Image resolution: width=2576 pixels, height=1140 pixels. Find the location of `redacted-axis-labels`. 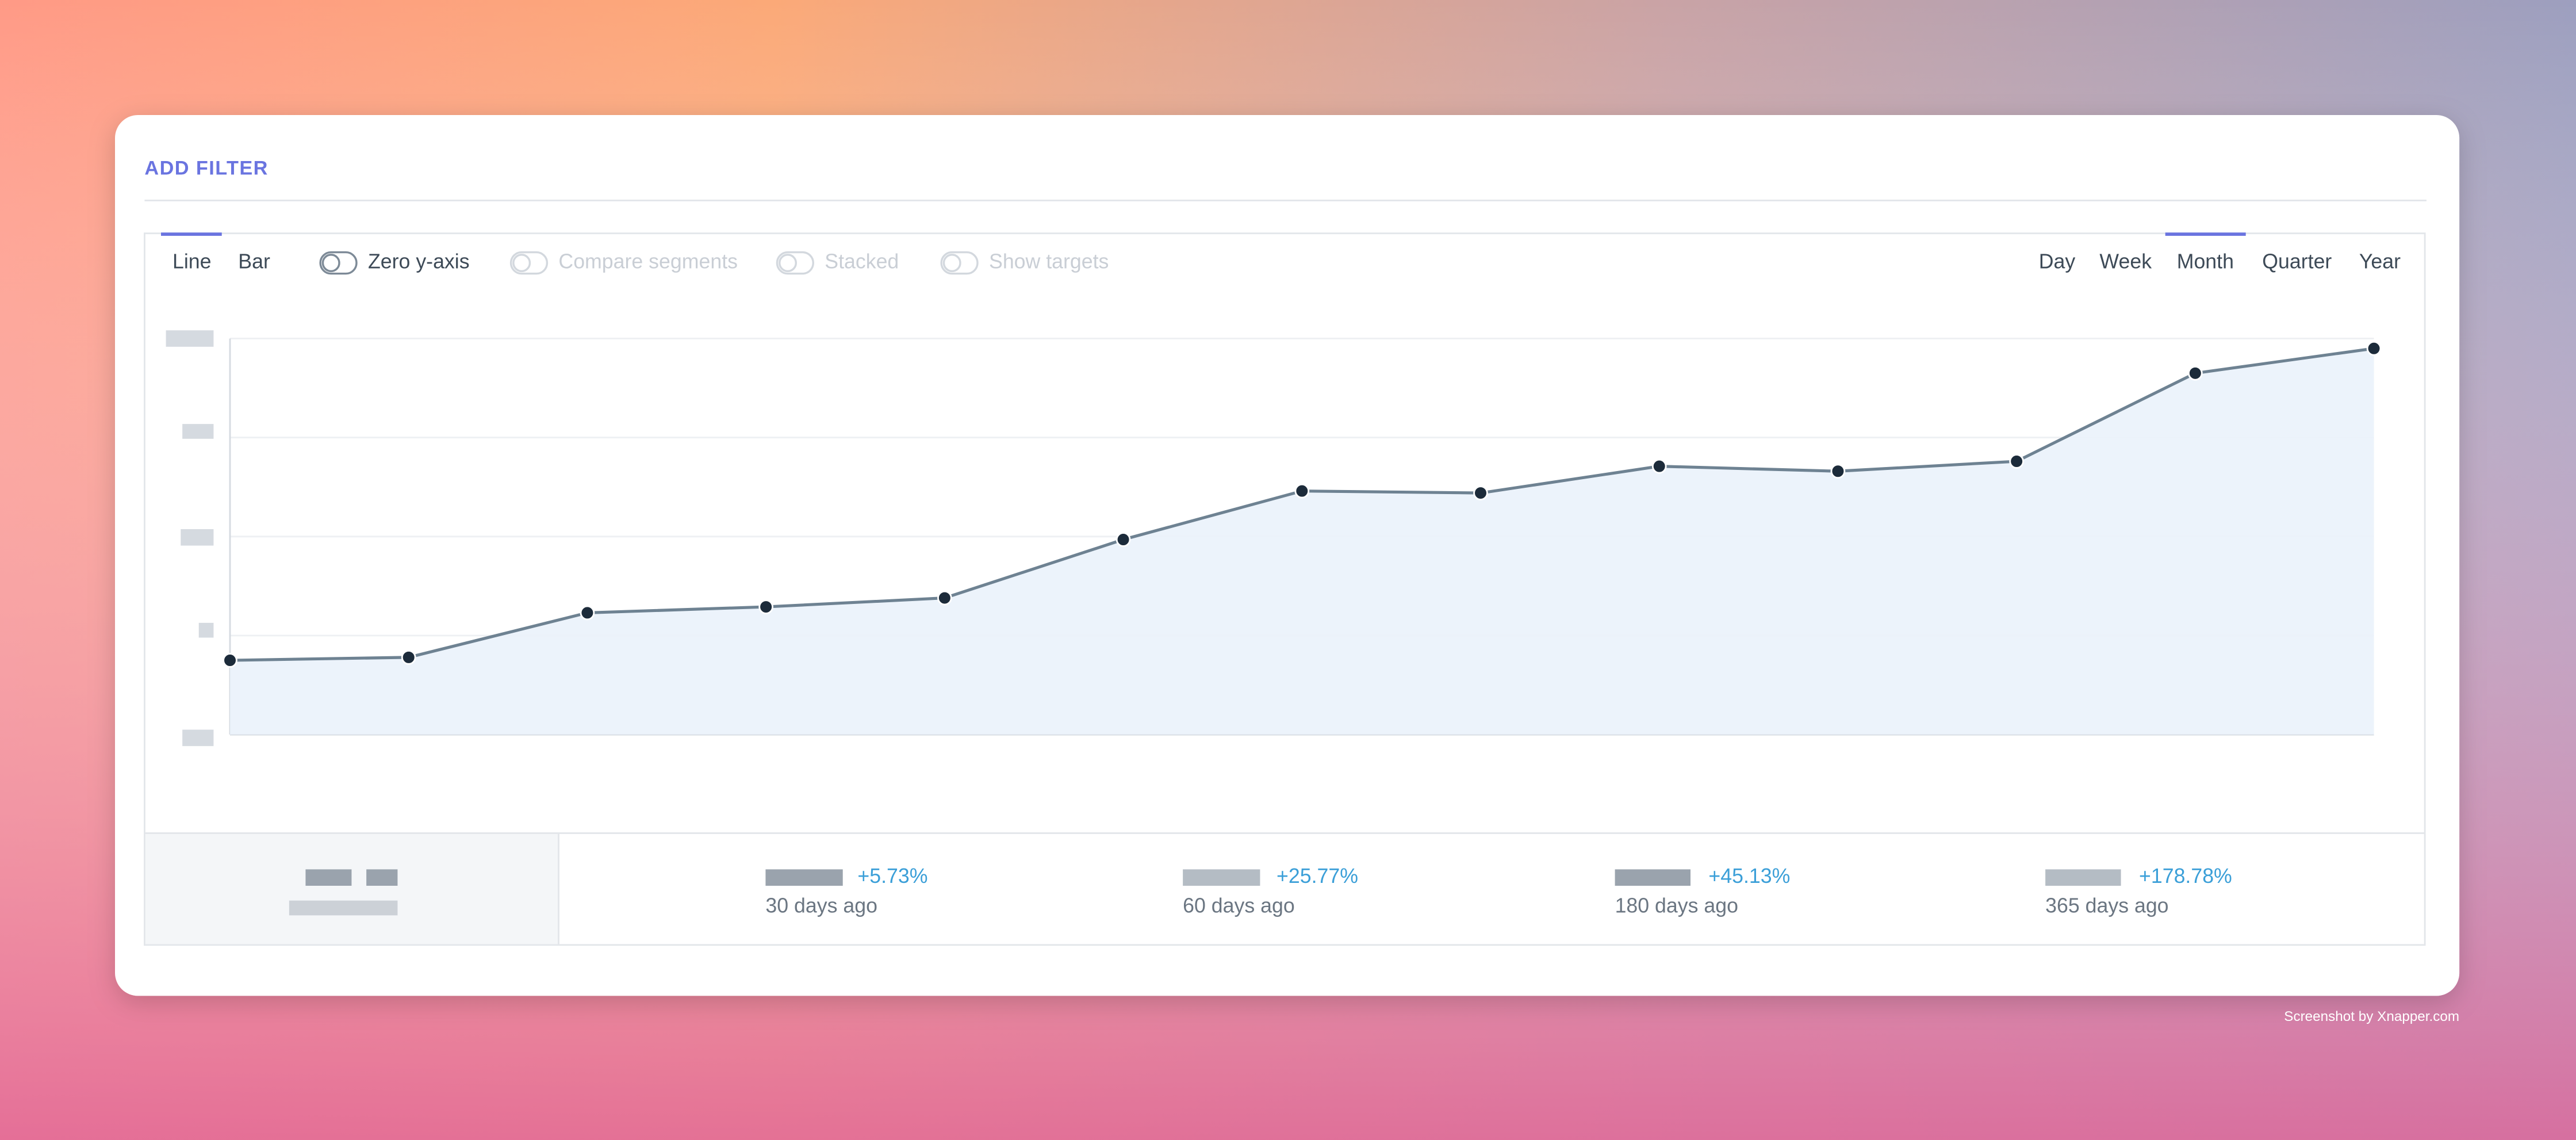

redacted-axis-labels is located at coordinates (190, 538).